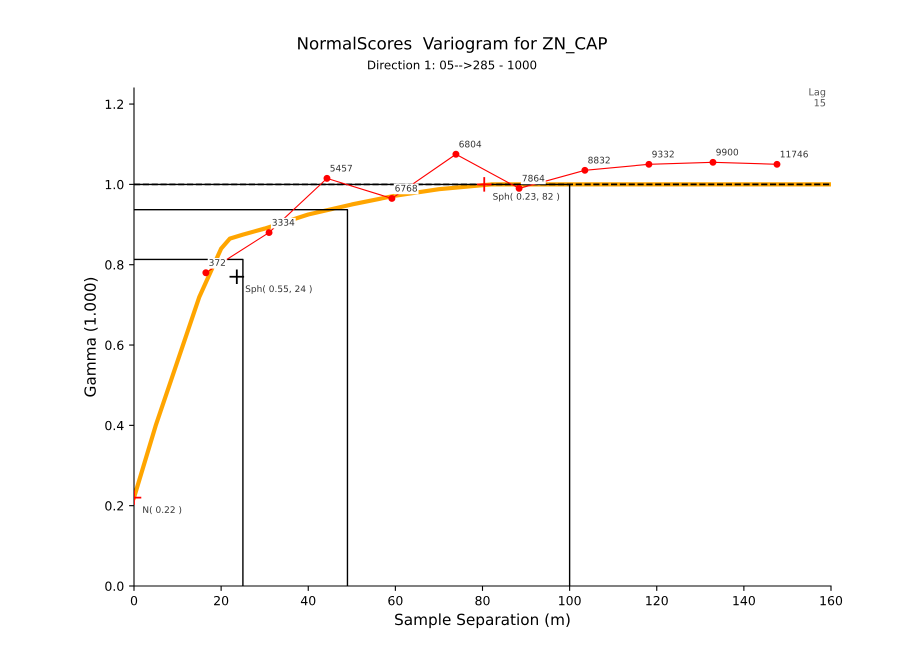  Describe the element at coordinates (114, 265) in the screenshot. I see `y-tick-label: 0.8` at that location.